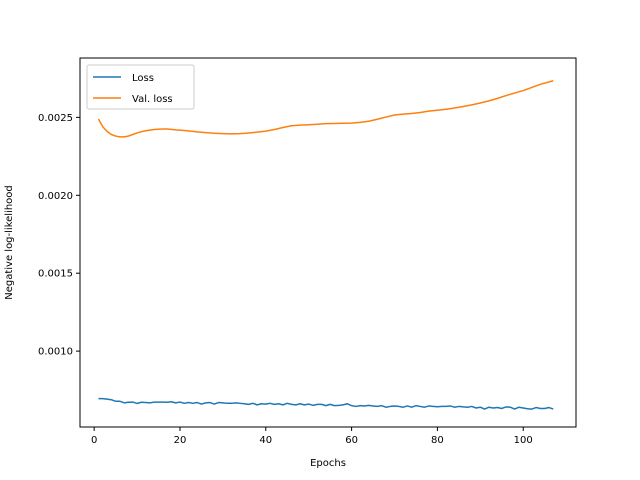  What do you see at coordinates (523, 440) in the screenshot?
I see `x-tick-label: 100` at bounding box center [523, 440].